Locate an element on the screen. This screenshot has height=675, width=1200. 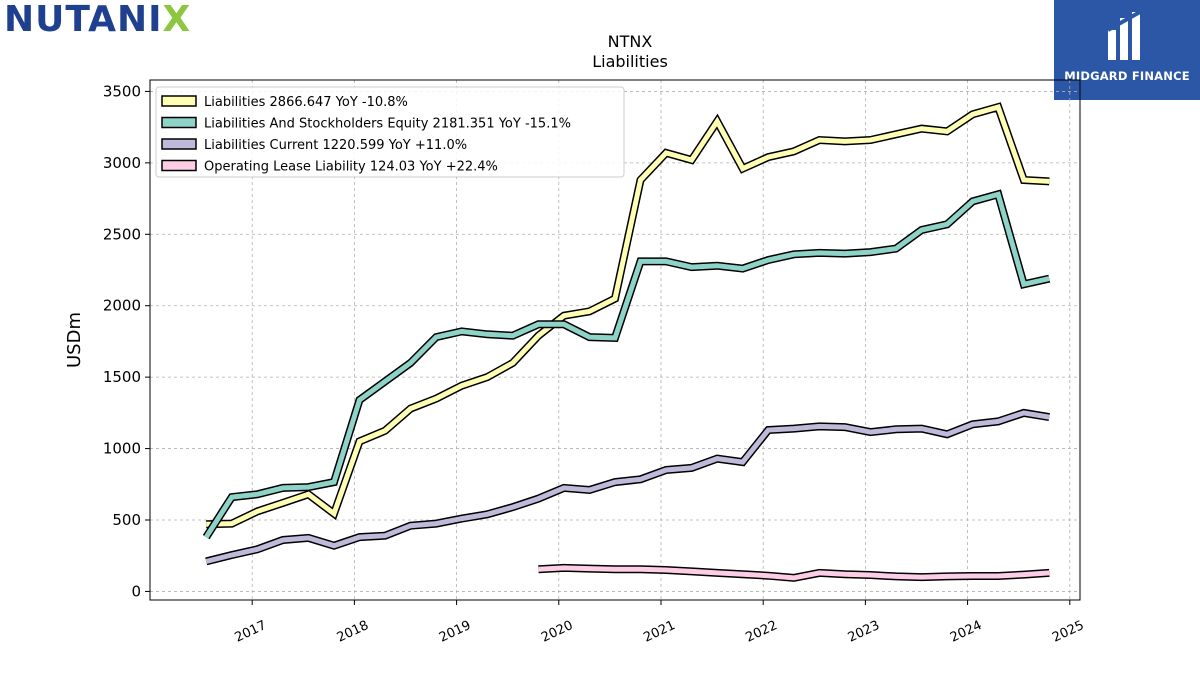
chart-title: NTNX Liabilities is located at coordinates (630, 52).